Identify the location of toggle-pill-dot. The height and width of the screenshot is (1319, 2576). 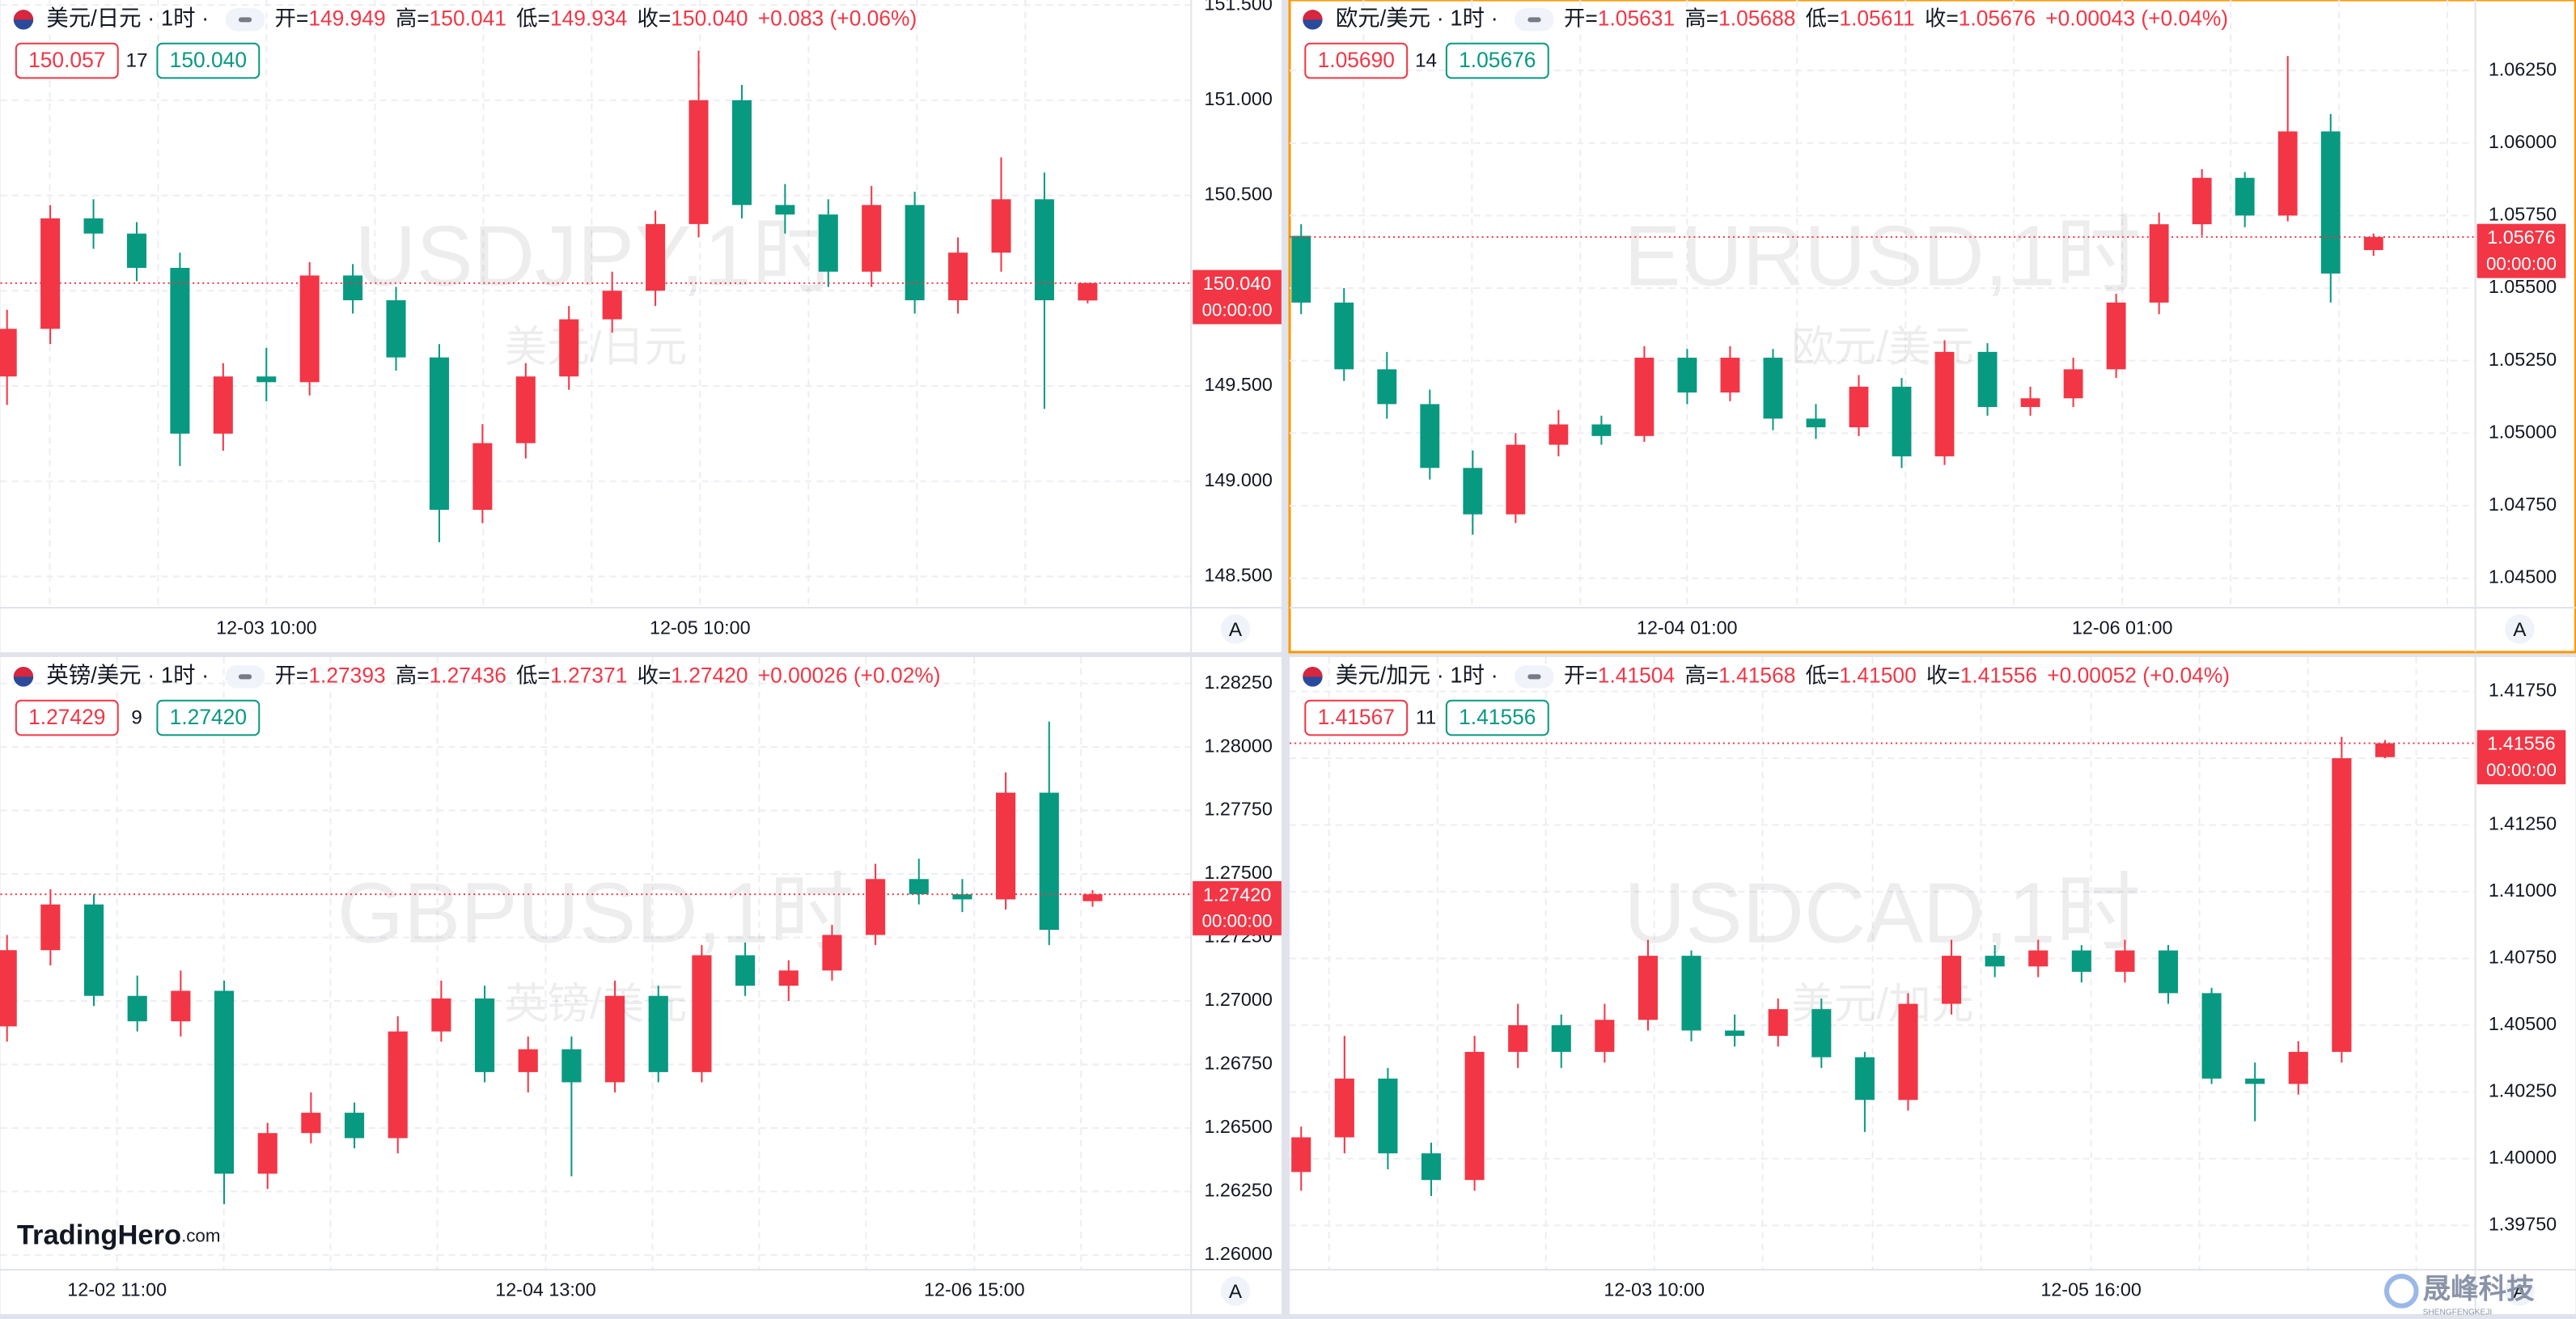
(245, 677).